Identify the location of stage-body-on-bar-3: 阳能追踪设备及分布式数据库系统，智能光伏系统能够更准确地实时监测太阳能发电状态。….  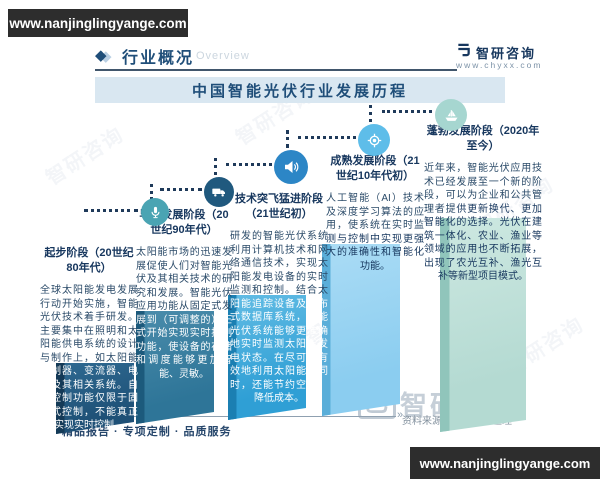
(279, 351).